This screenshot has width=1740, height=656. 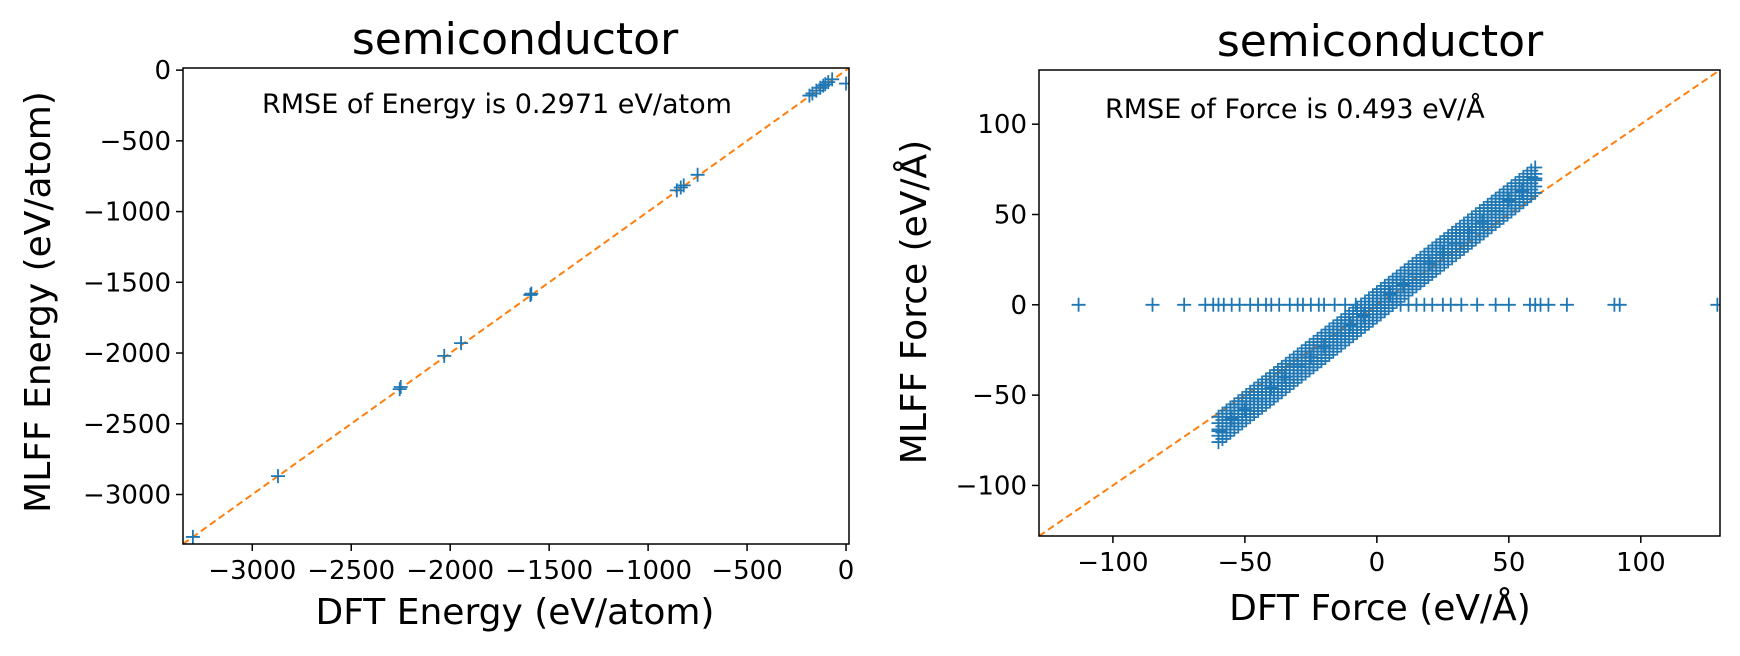 What do you see at coordinates (1295, 109) in the screenshot?
I see `force-rmse-annotation: RMSE of Force is 0.493 eV/Å` at bounding box center [1295, 109].